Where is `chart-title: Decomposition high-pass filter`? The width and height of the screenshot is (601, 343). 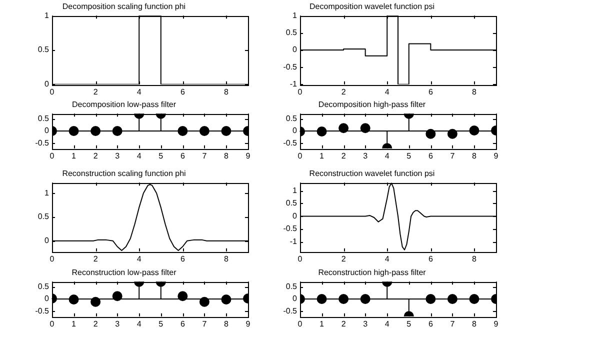
chart-title: Decomposition high-pass filter is located at coordinates (372, 105).